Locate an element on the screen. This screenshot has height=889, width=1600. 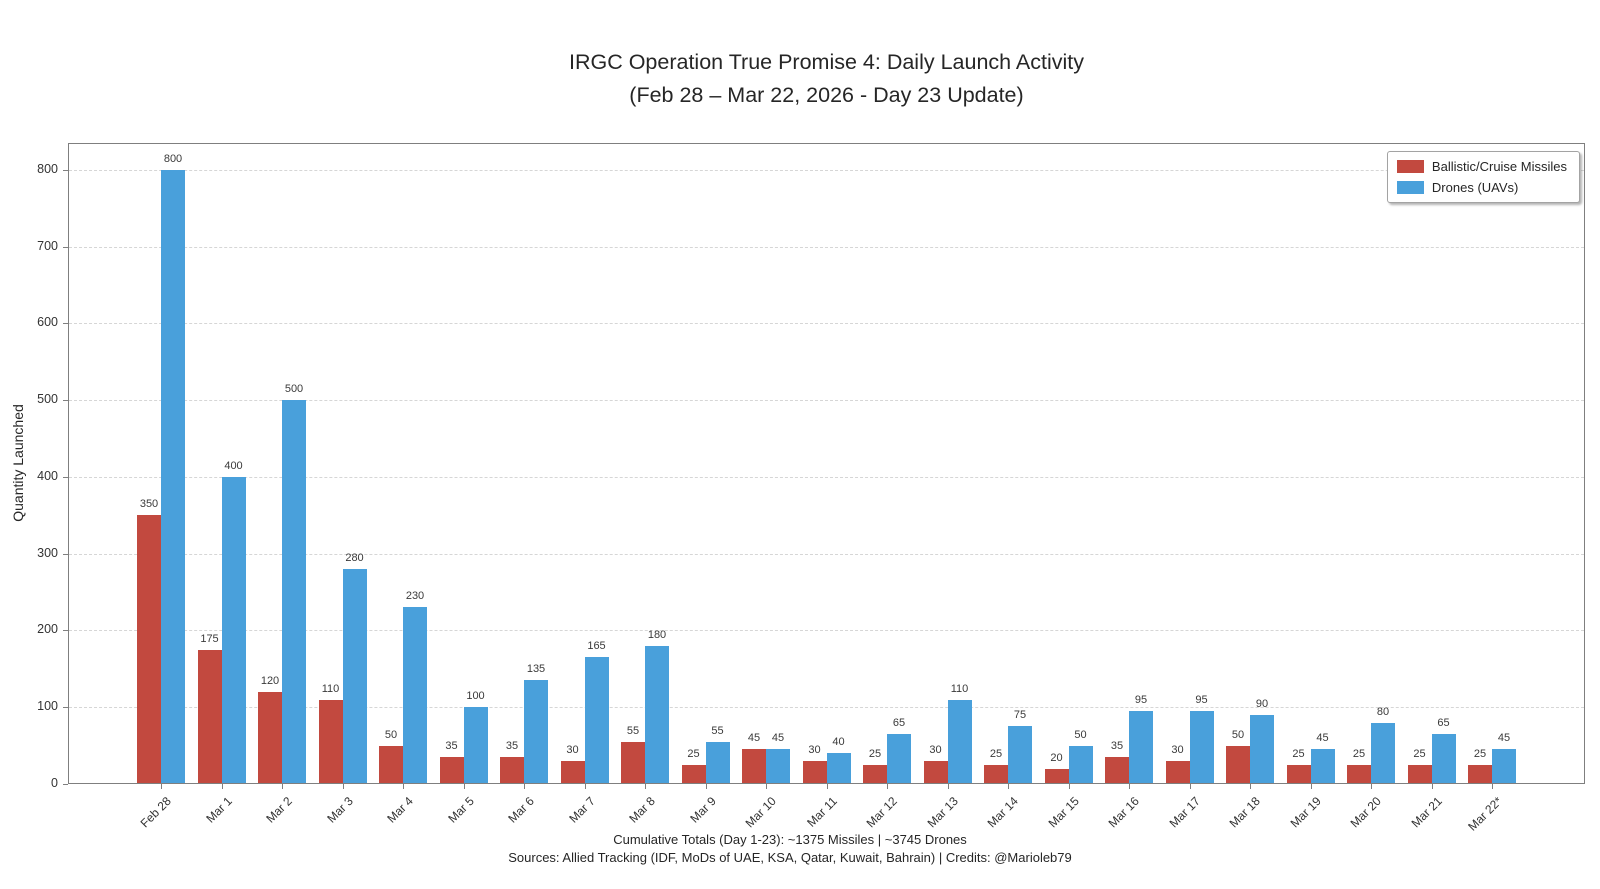
bar-value-label: 75 is located at coordinates (1020, 715).